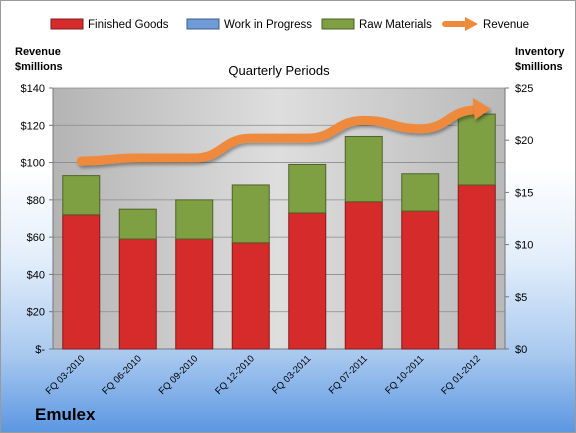 This screenshot has width=576, height=433. Describe the element at coordinates (33, 164) in the screenshot. I see `left-axis-tick-label: $100` at that location.